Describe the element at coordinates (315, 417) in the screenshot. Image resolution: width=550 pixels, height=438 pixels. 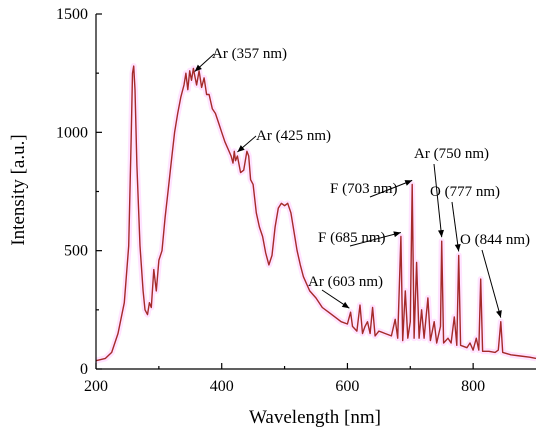
I see `x-axis-title: Wavelength [nm]` at that location.